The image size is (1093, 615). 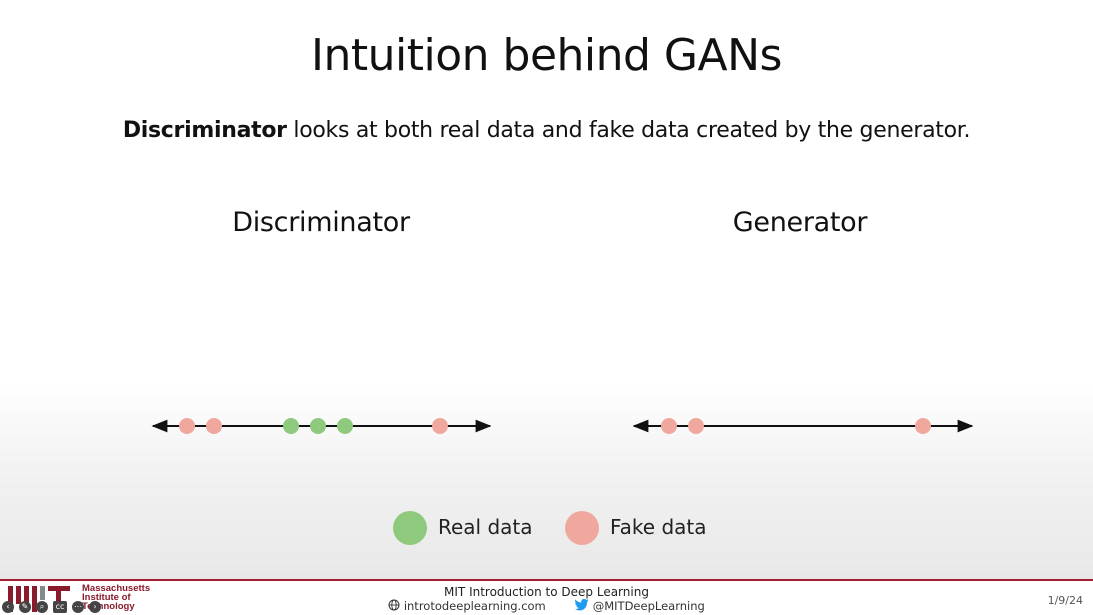 I want to click on slide-date: 1/9/24, so click(x=1065, y=600).